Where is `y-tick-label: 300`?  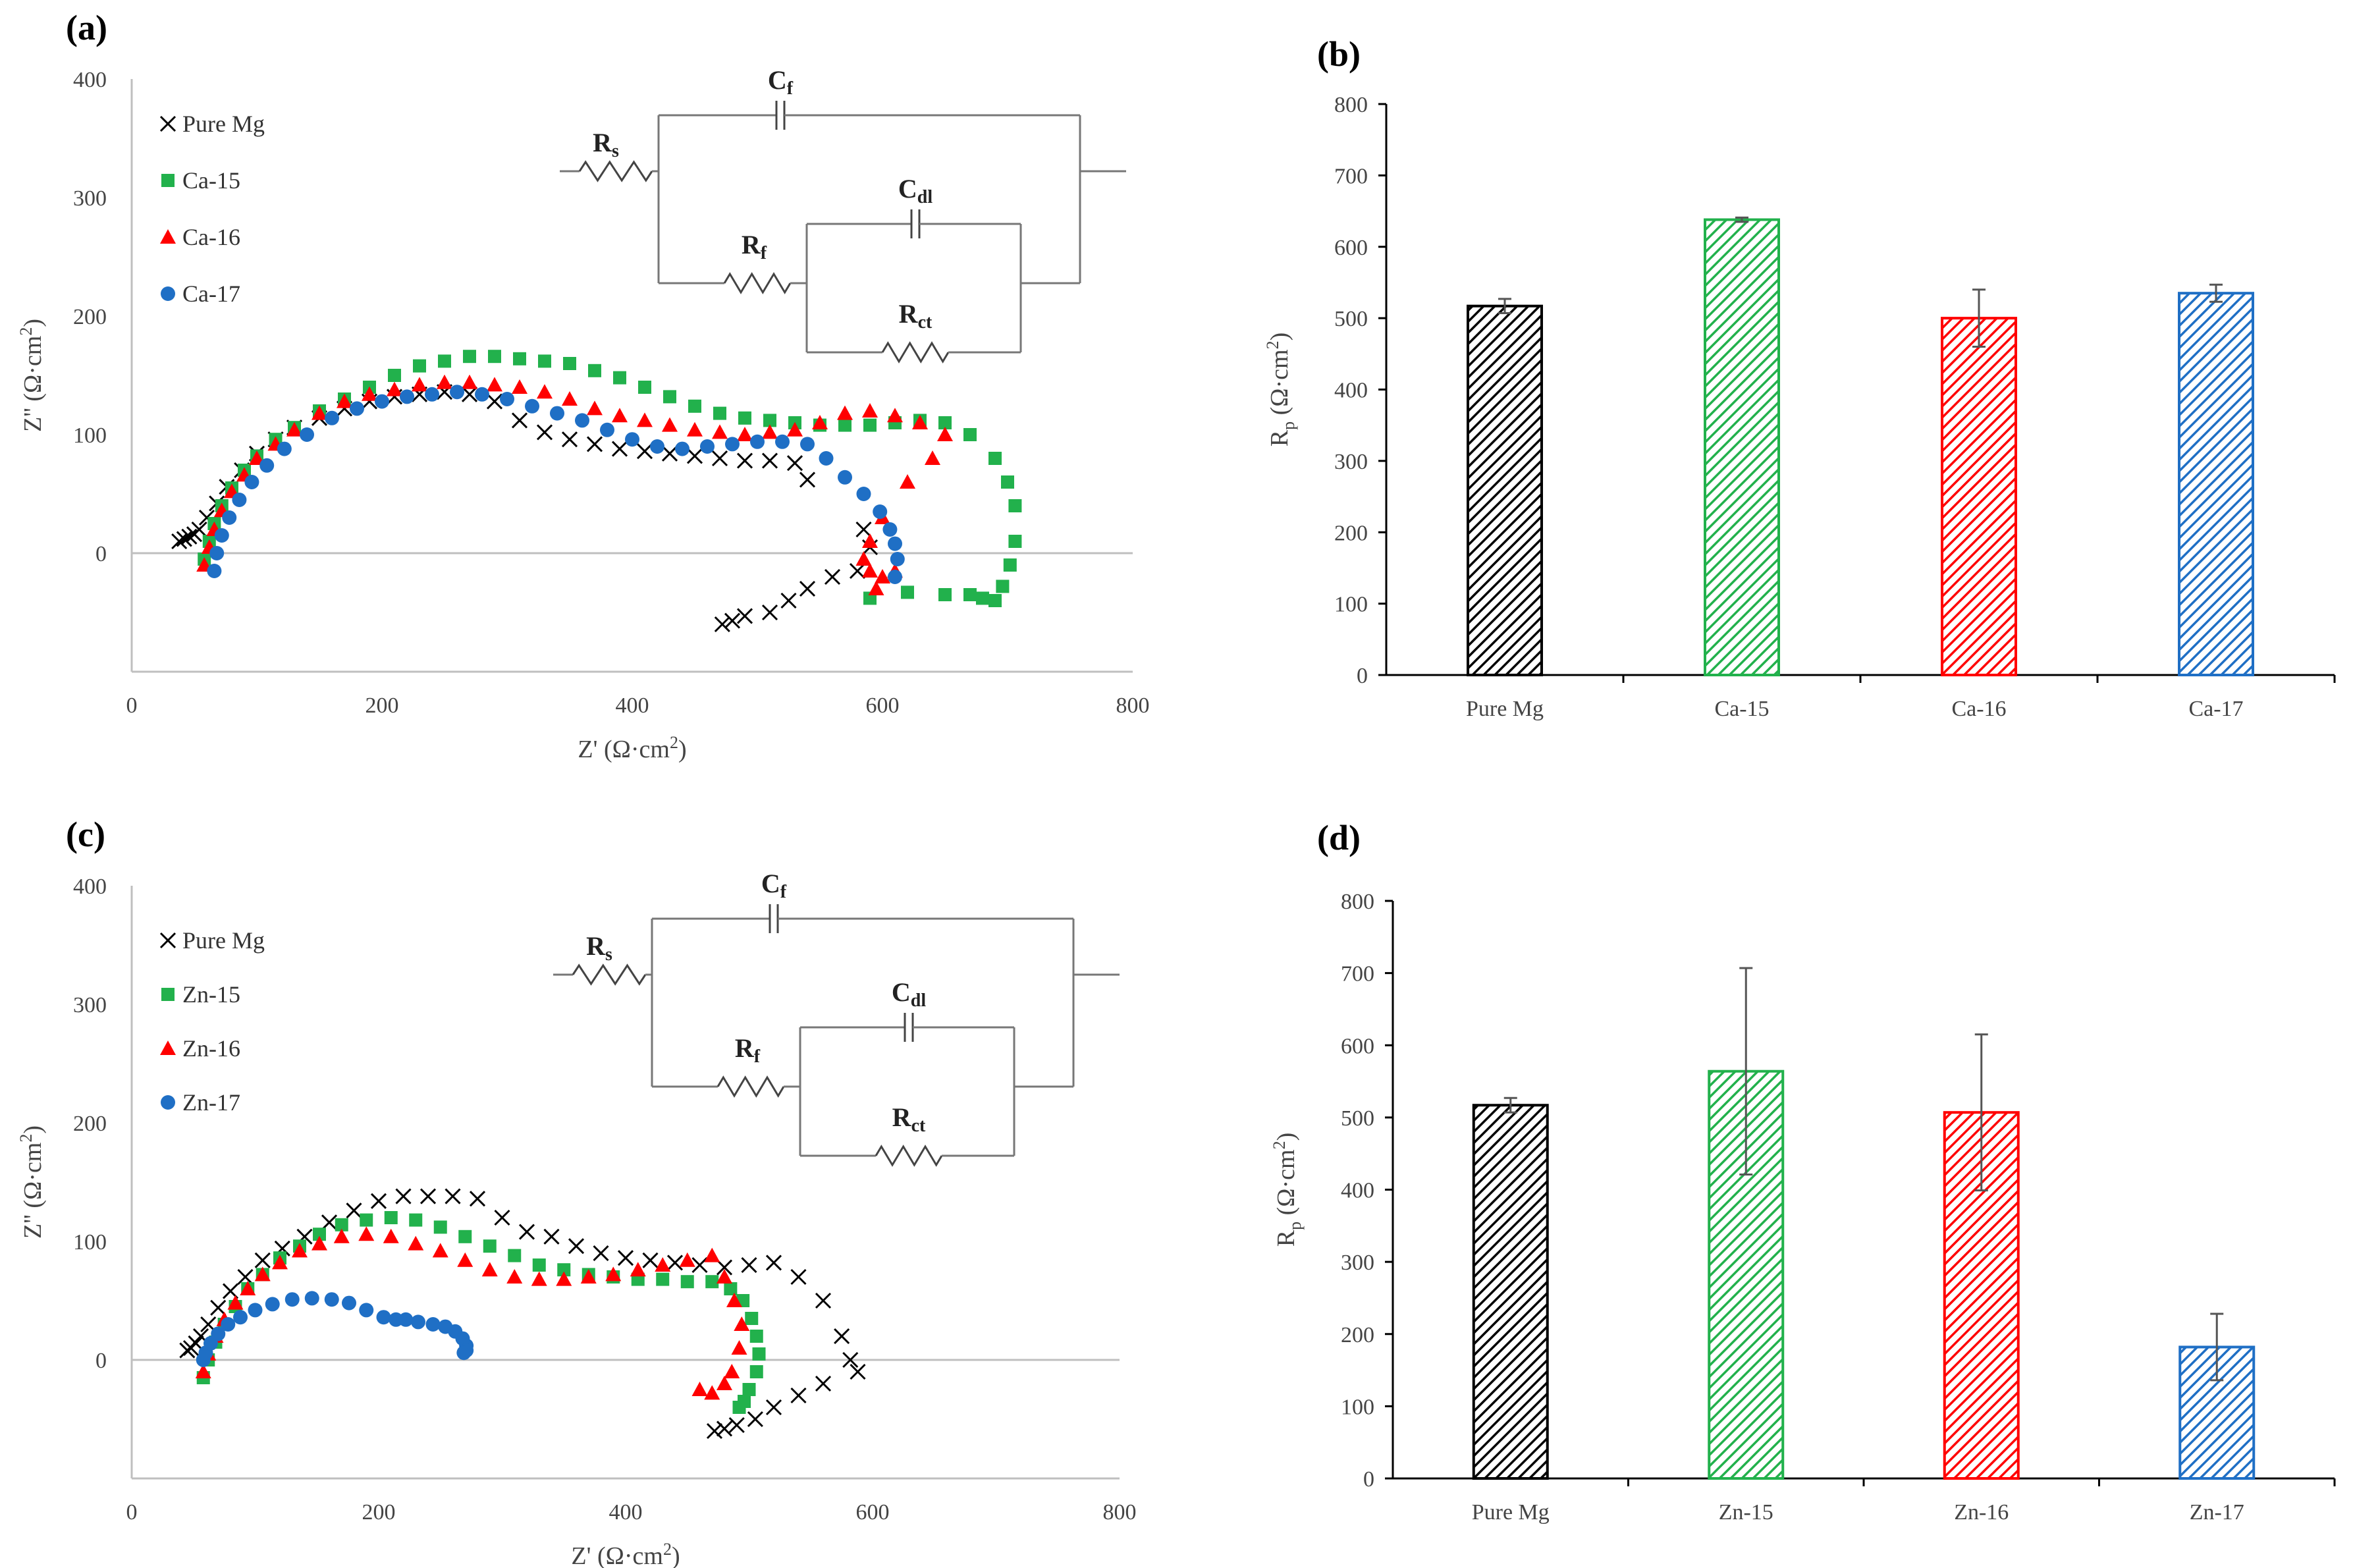 y-tick-label: 300 is located at coordinates (1351, 462).